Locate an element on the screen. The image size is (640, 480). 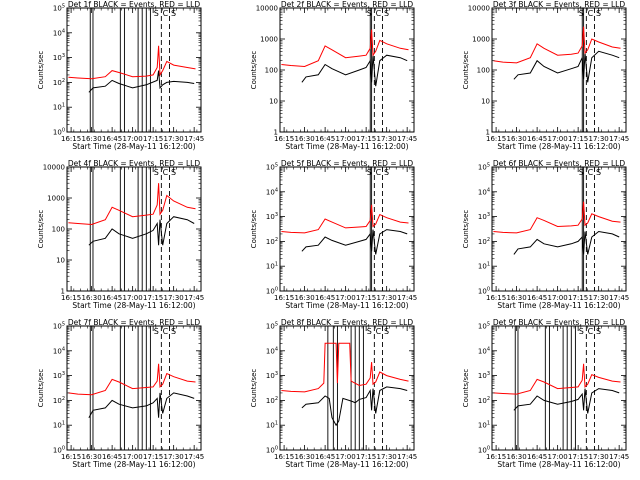
chart-title: Det 4f BLACK = Events, RED = LLD is located at coordinates (134, 163).